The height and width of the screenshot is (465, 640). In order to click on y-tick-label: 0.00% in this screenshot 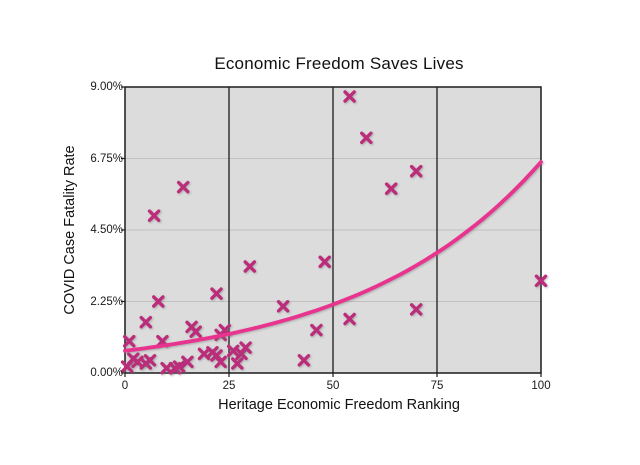, I will do `click(106, 373)`.